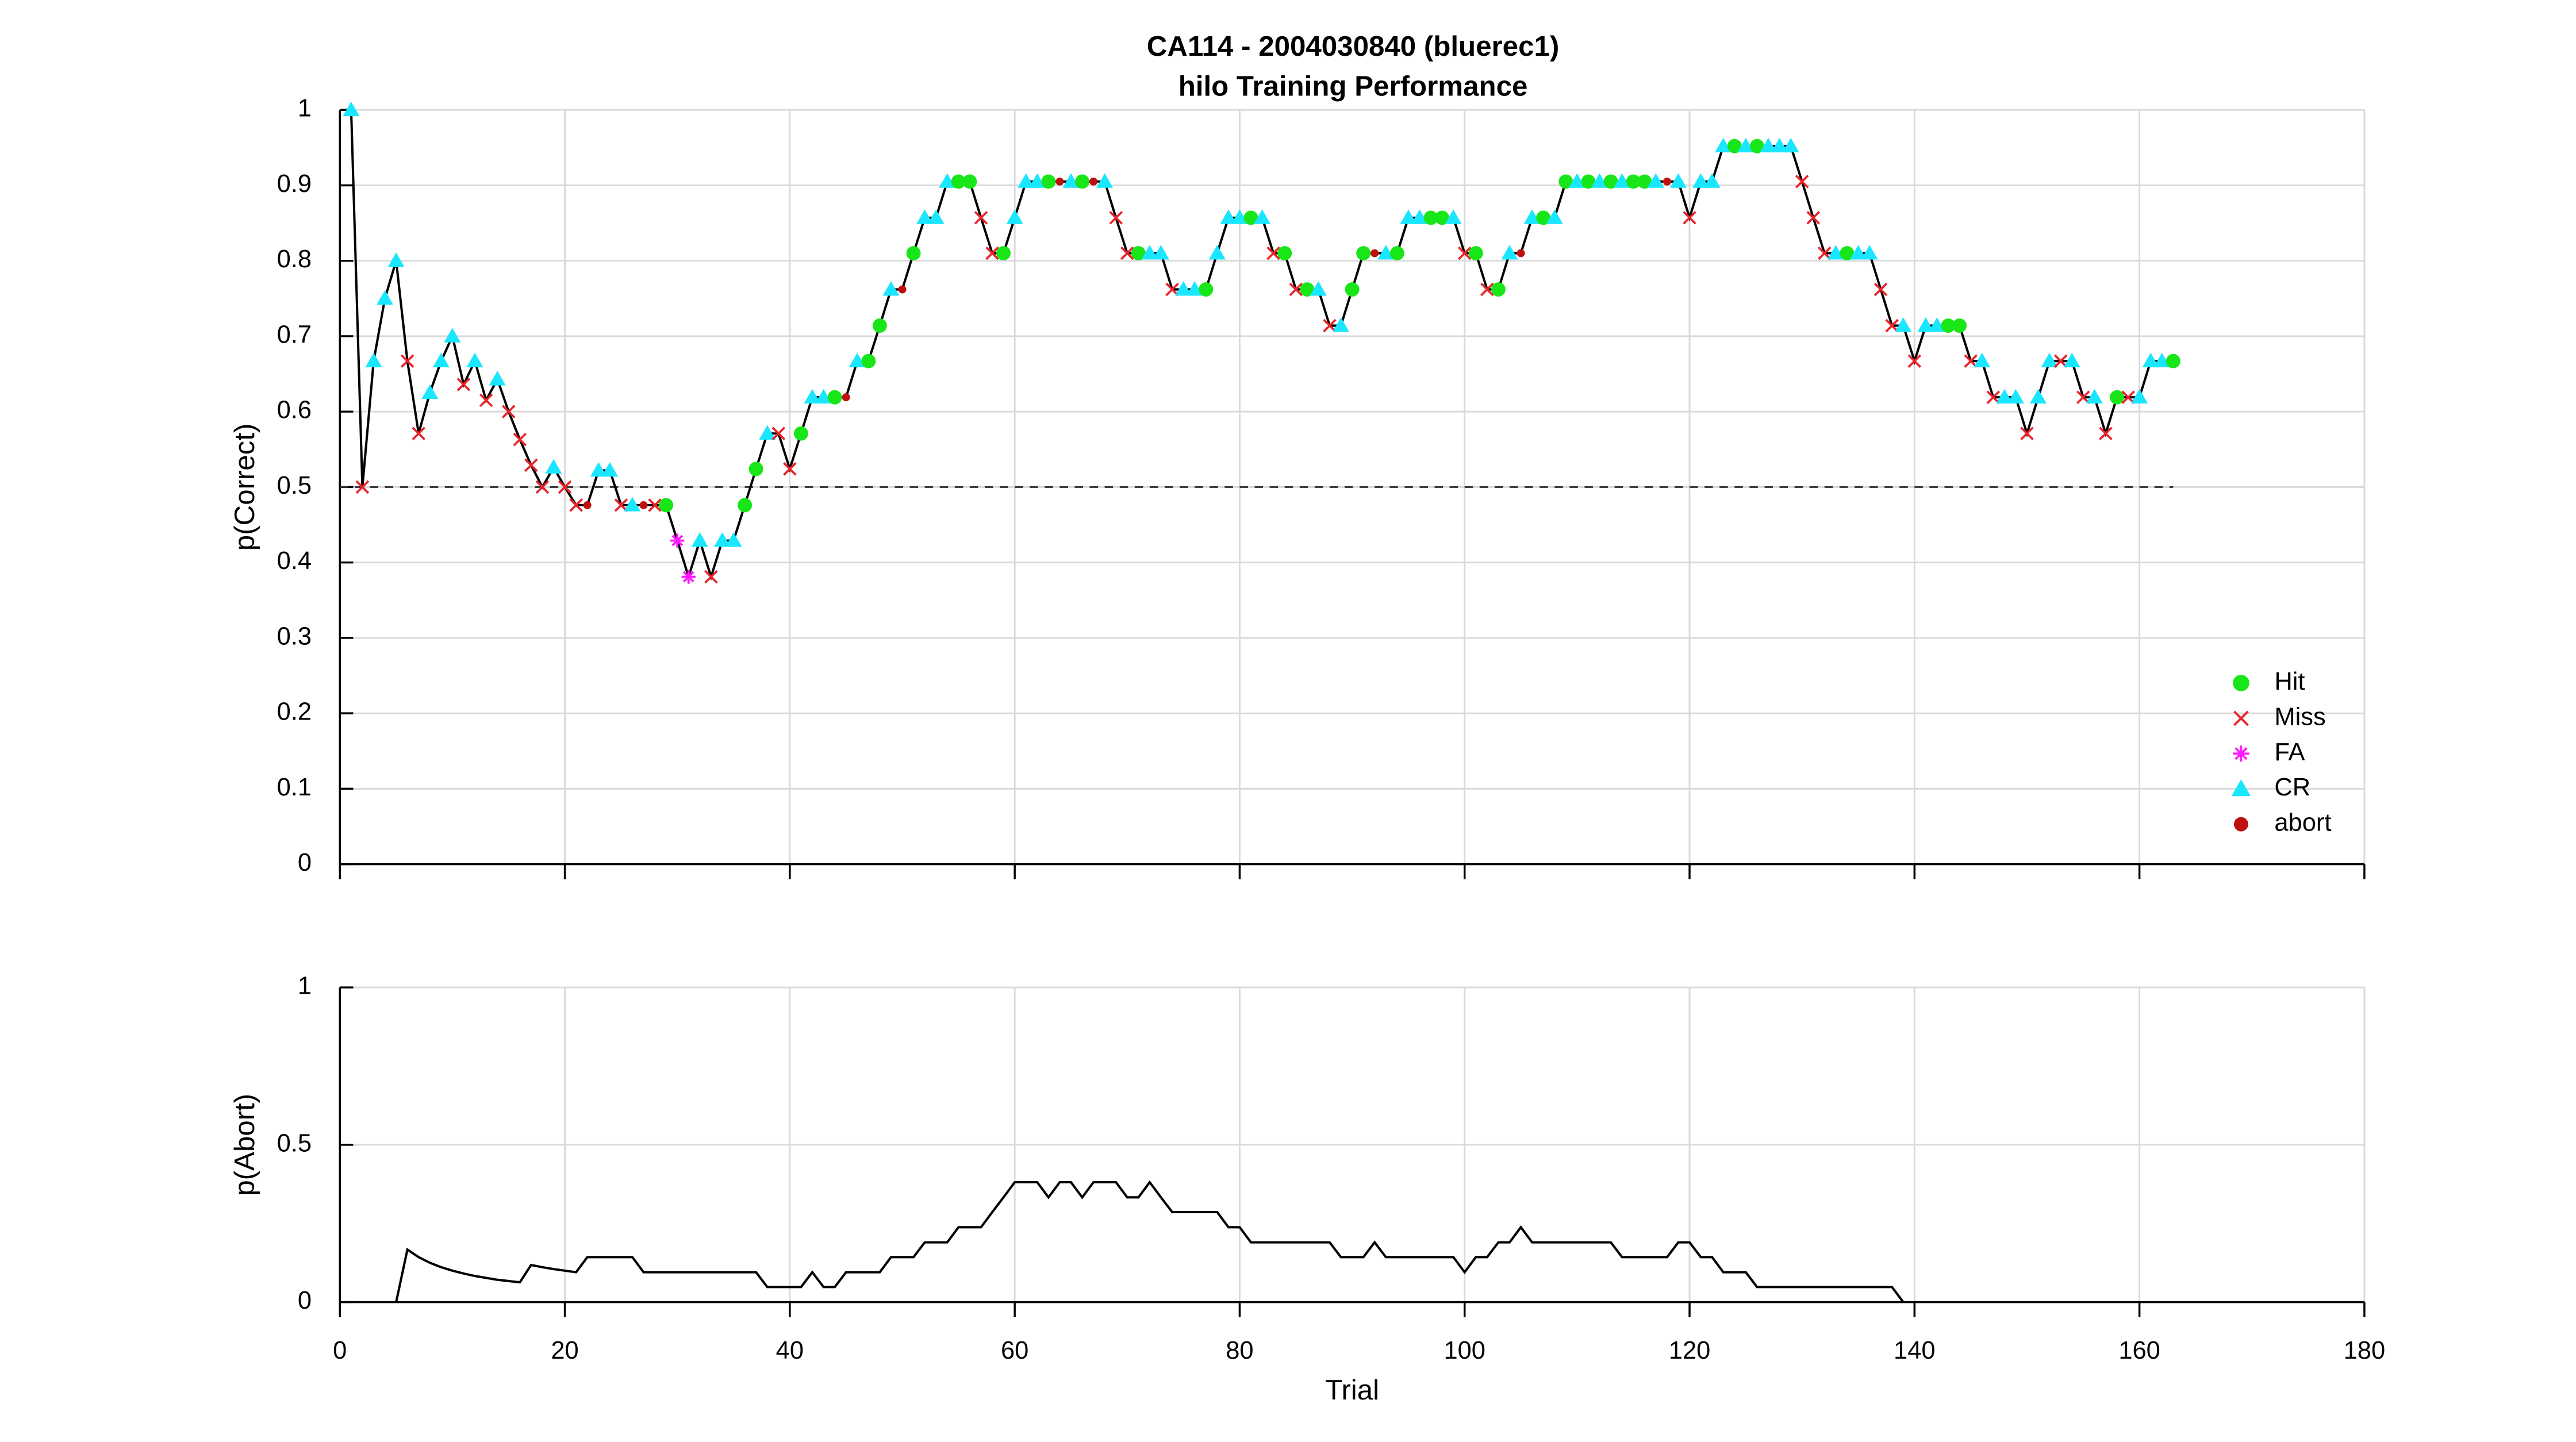  What do you see at coordinates (2289, 681) in the screenshot?
I see `legend-label: Hit` at bounding box center [2289, 681].